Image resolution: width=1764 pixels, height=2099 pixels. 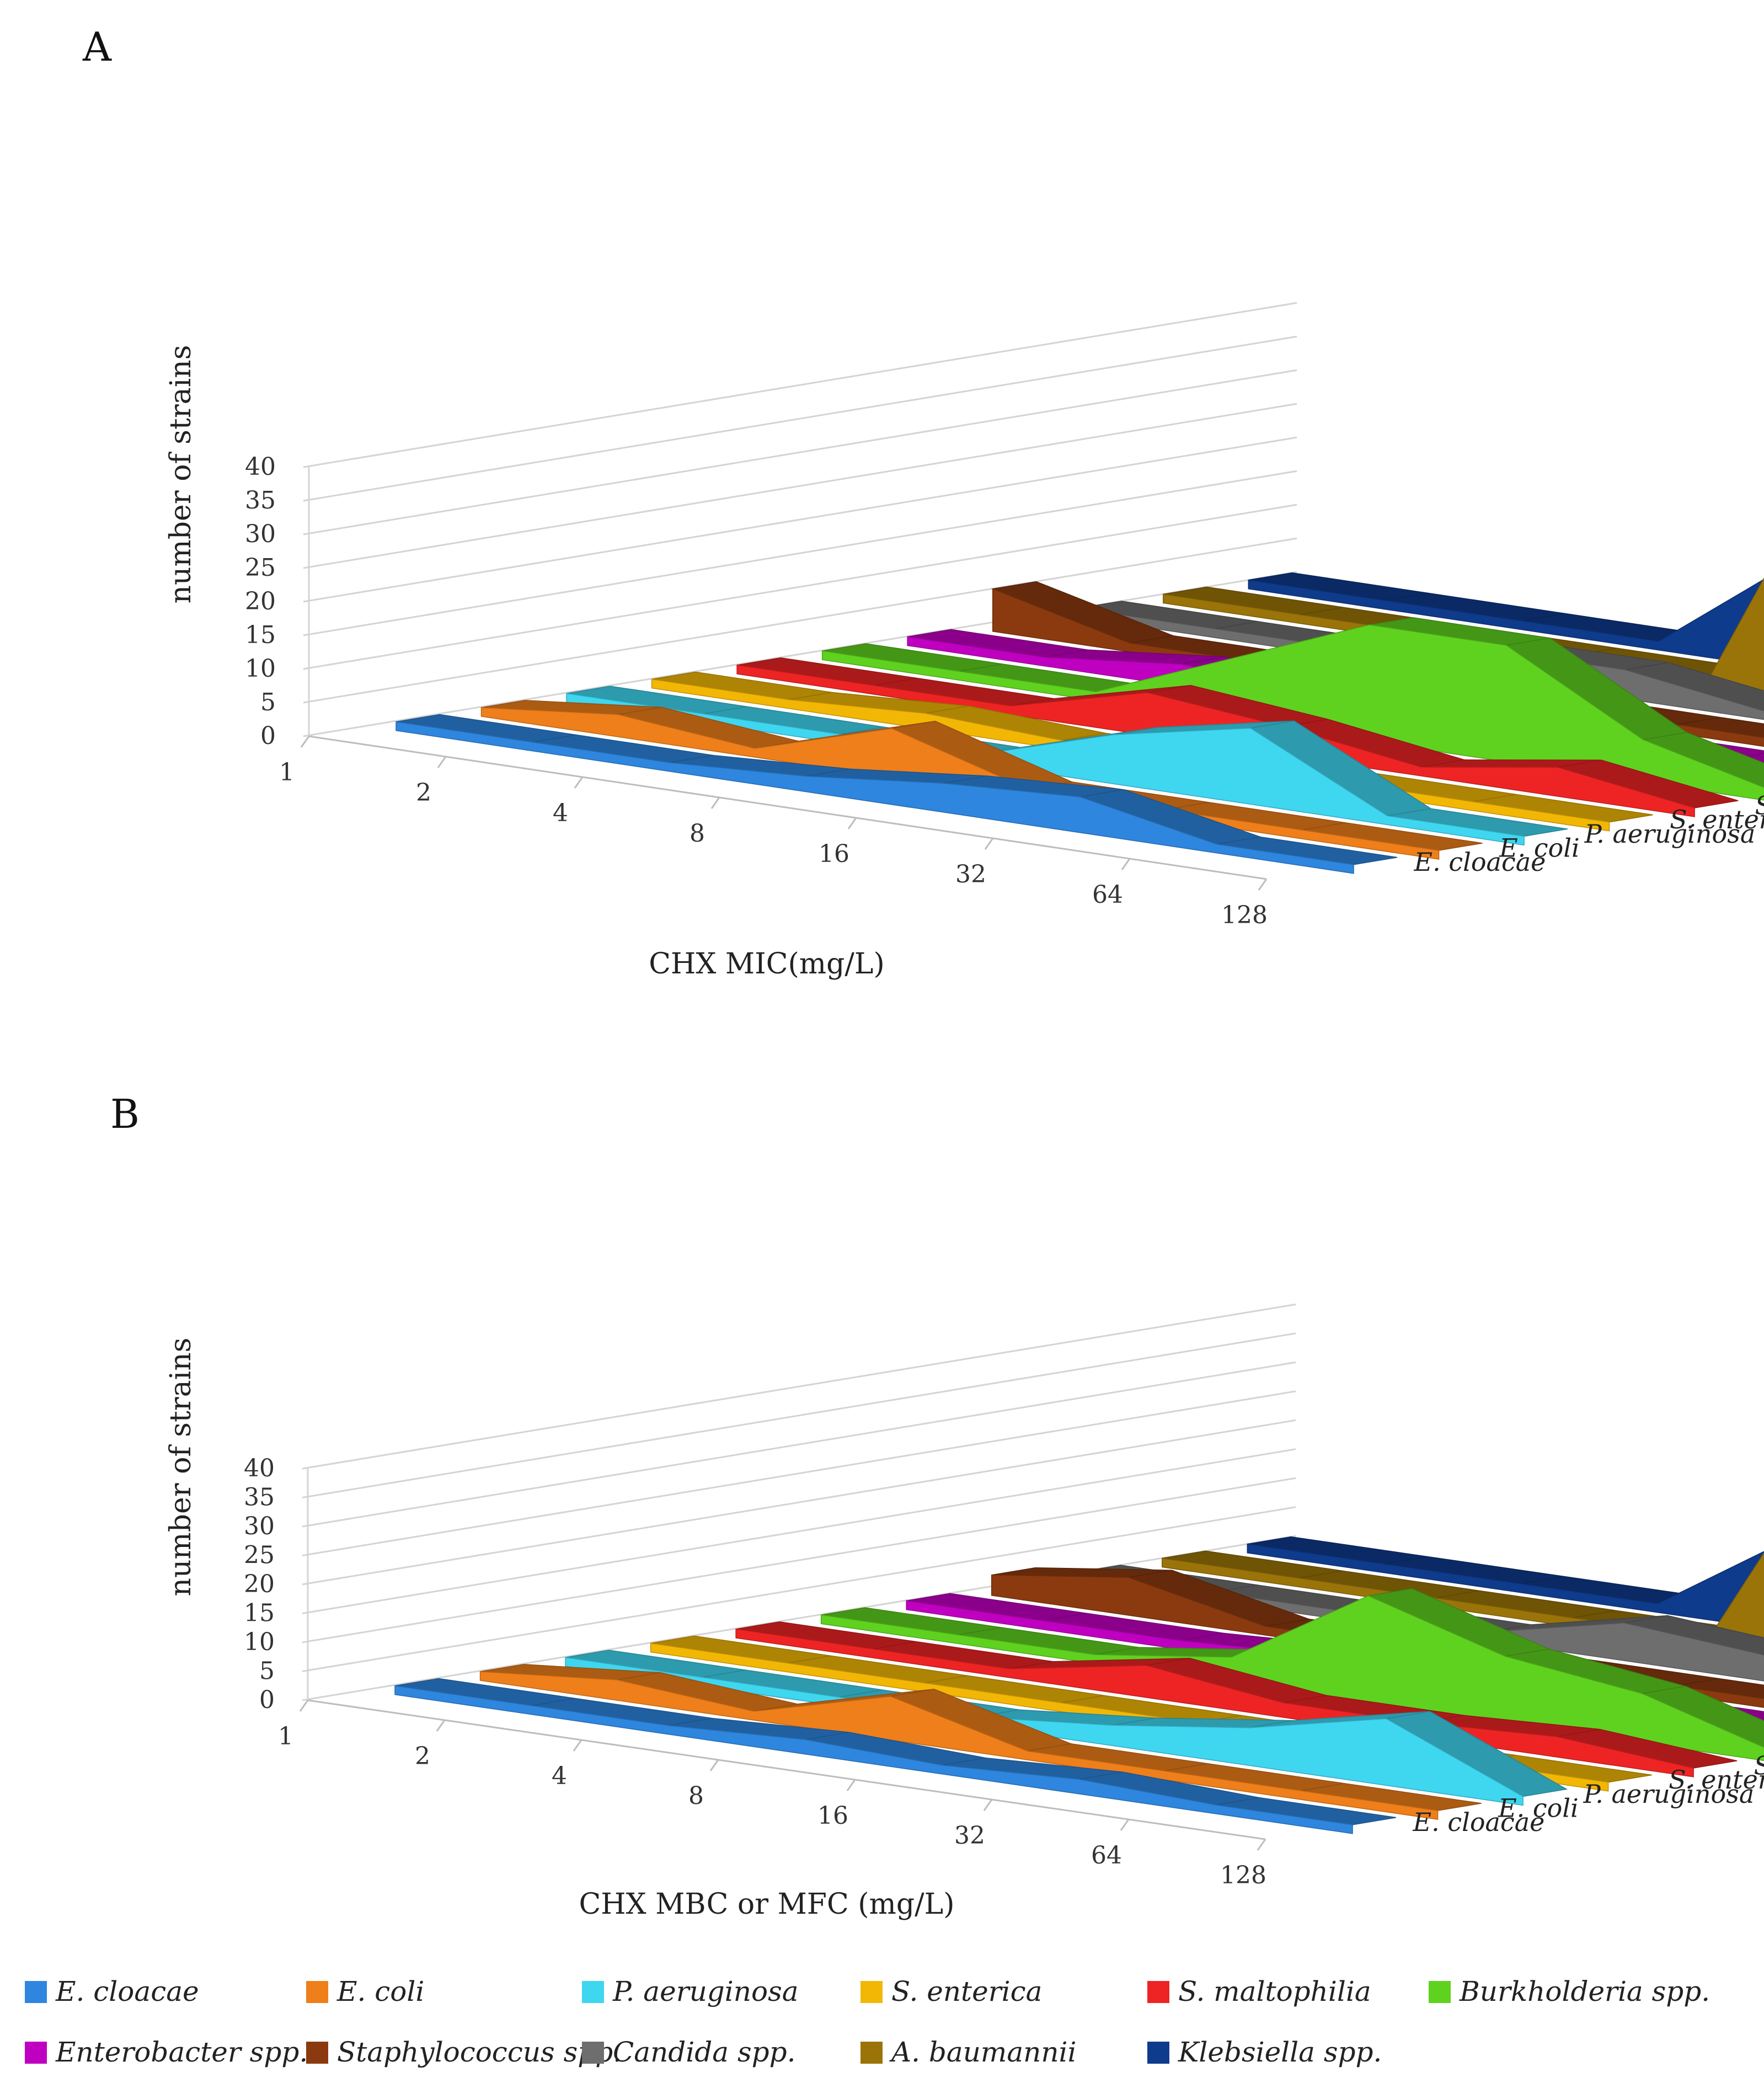 I want to click on legend-label: P. aeruginosa, so click(x=705, y=1991).